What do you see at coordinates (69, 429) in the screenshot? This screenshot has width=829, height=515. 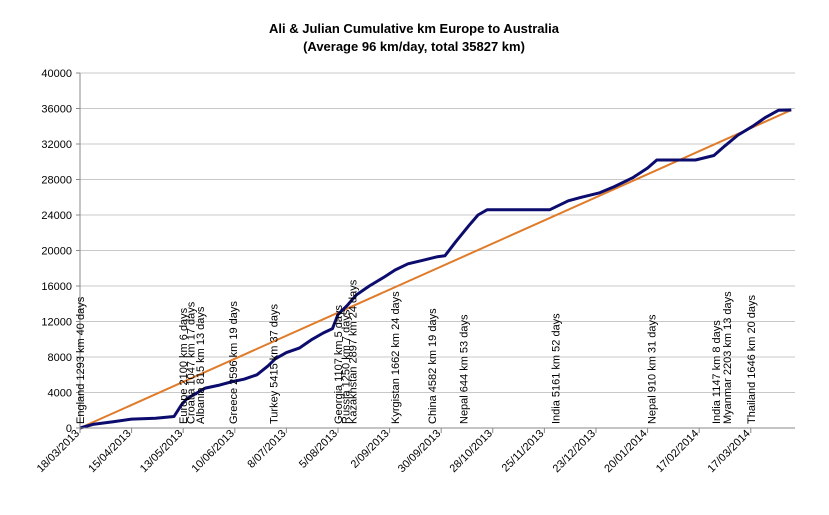 I see `y-tick-label: 0` at bounding box center [69, 429].